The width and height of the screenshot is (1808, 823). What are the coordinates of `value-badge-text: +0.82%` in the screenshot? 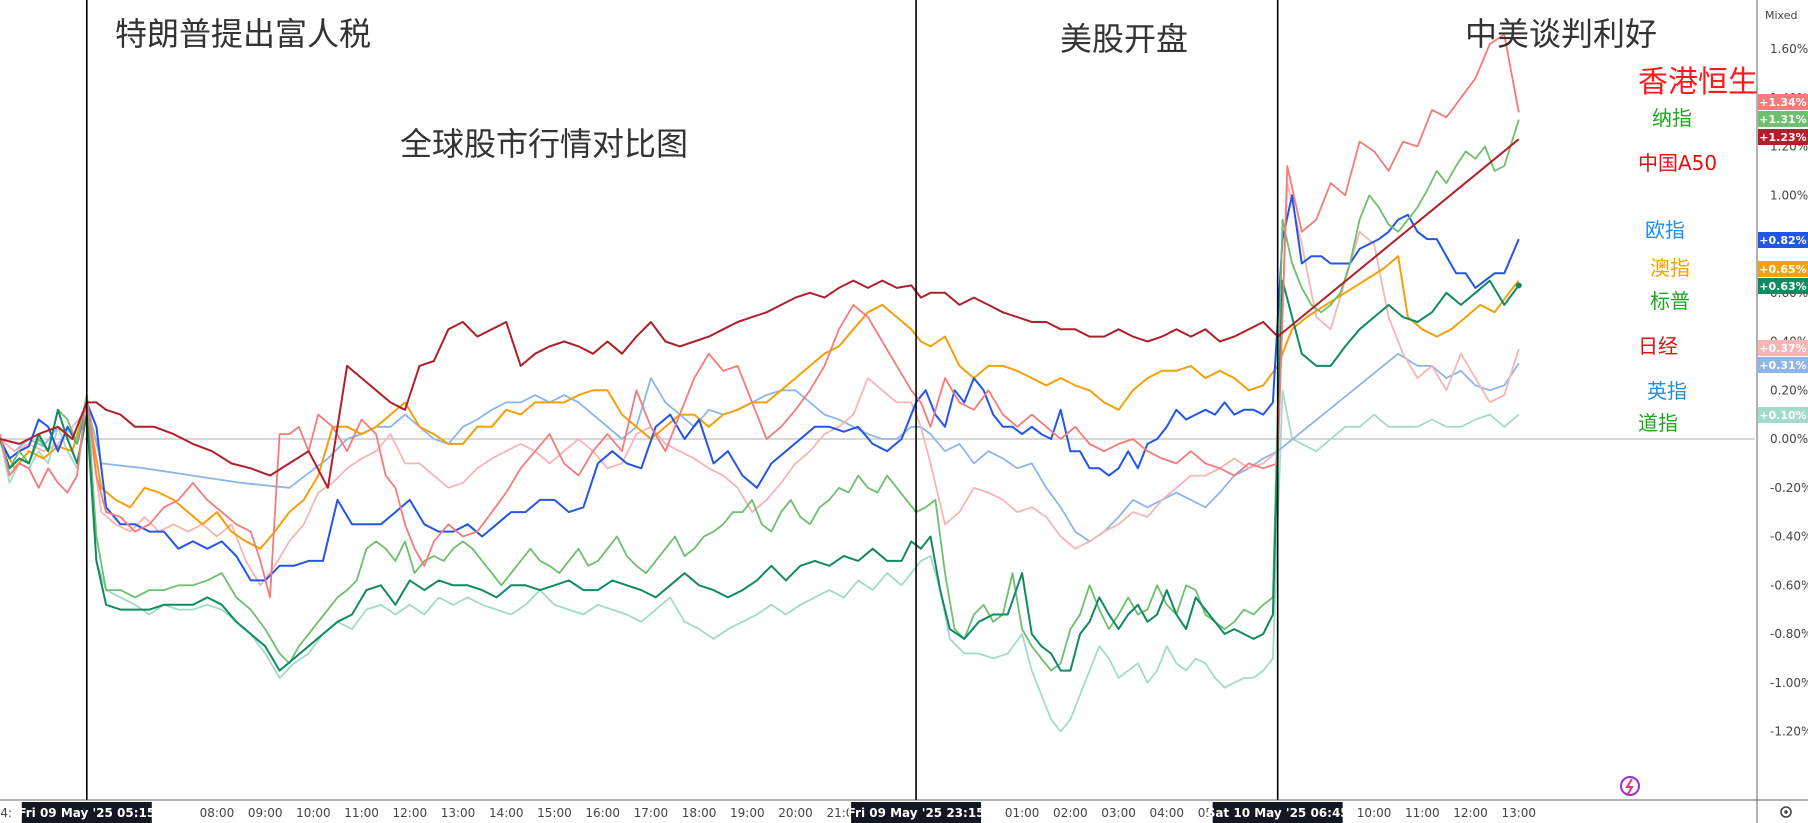 It's located at (1782, 240).